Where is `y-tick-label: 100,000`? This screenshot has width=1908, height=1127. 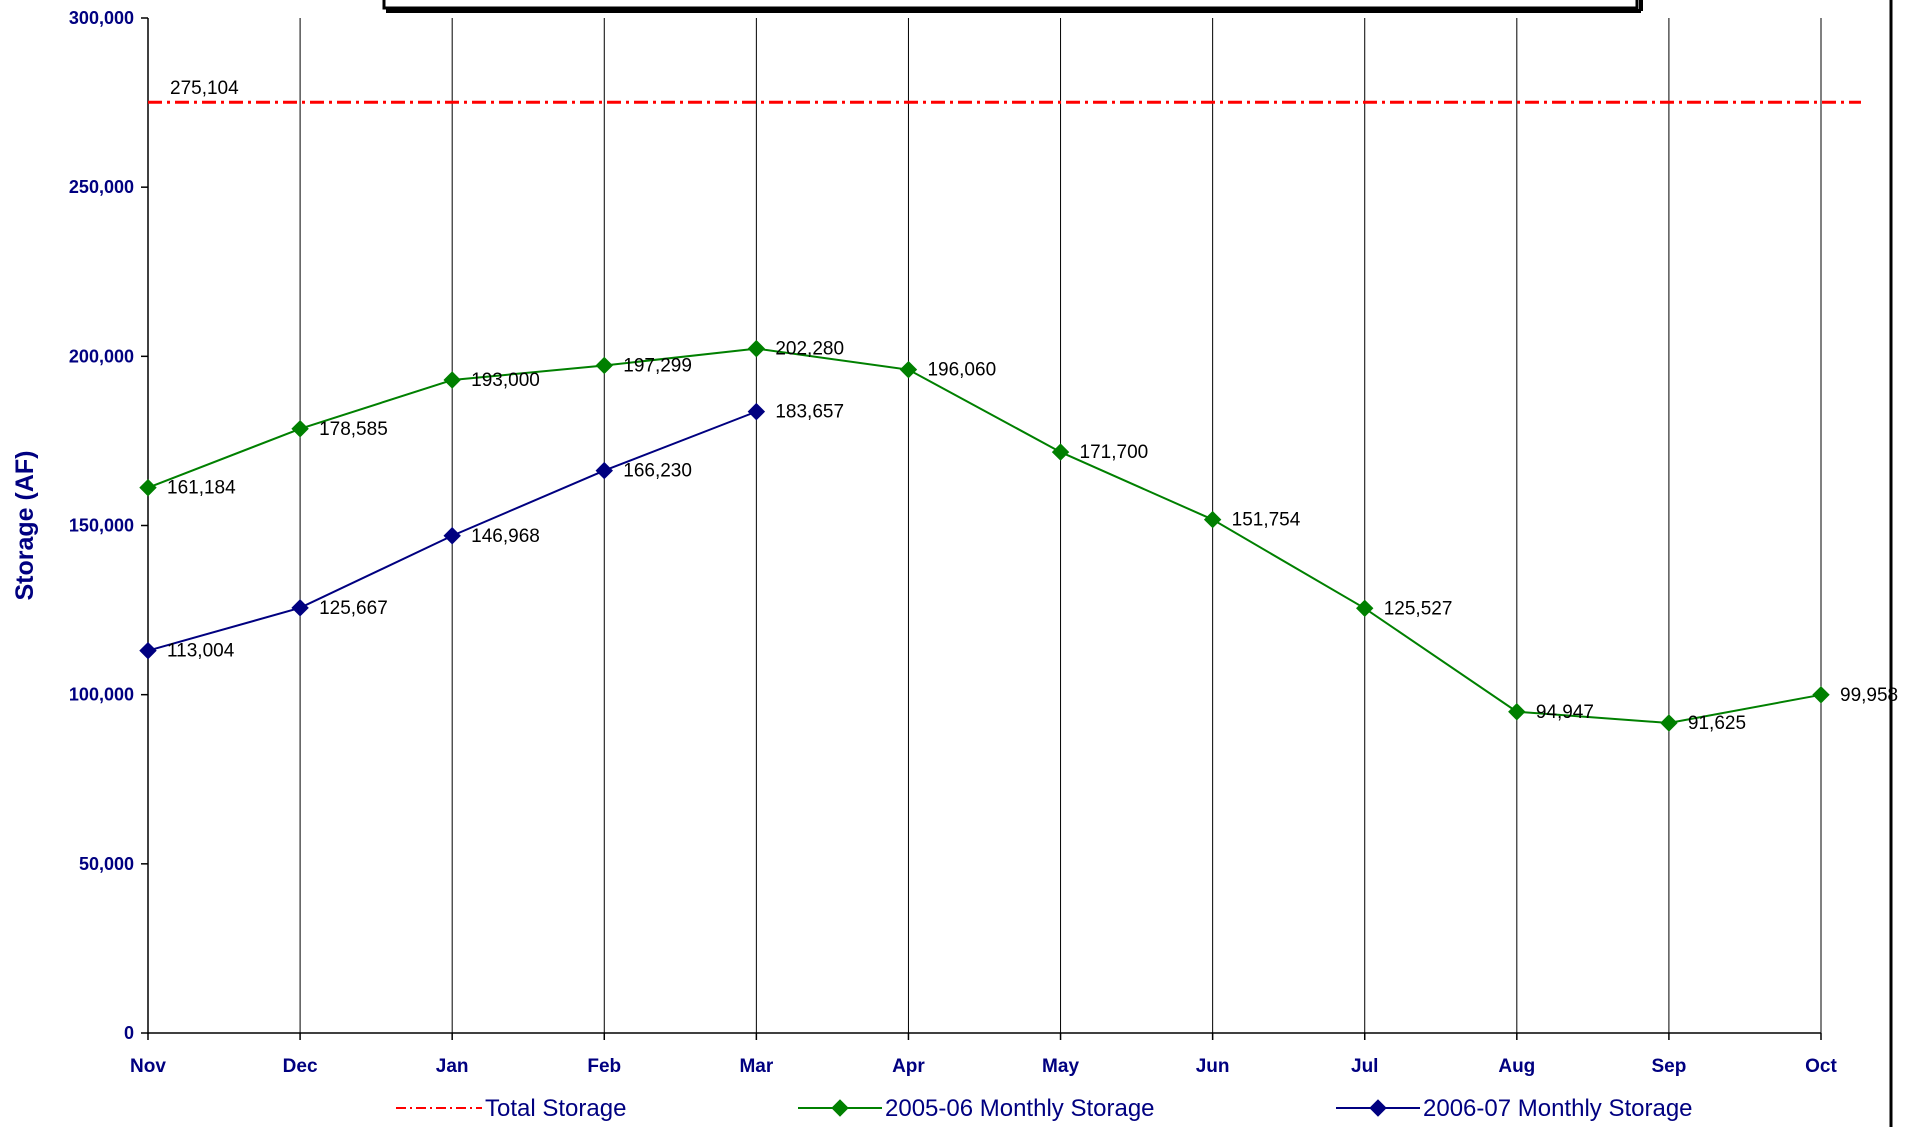
y-tick-label: 100,000 is located at coordinates (101, 695).